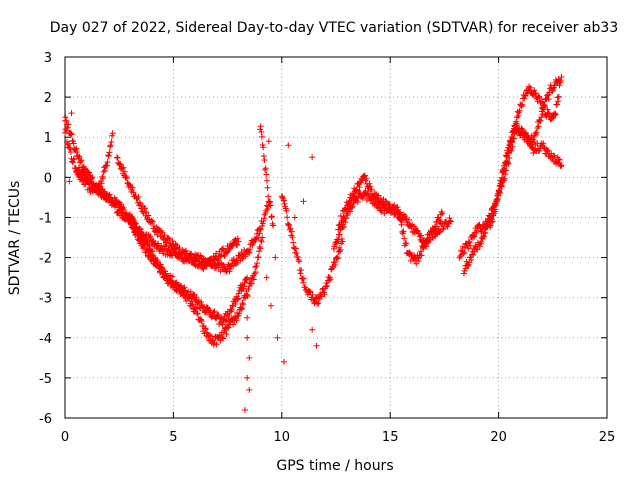  I want to click on x-tick-label: 25, so click(607, 437).